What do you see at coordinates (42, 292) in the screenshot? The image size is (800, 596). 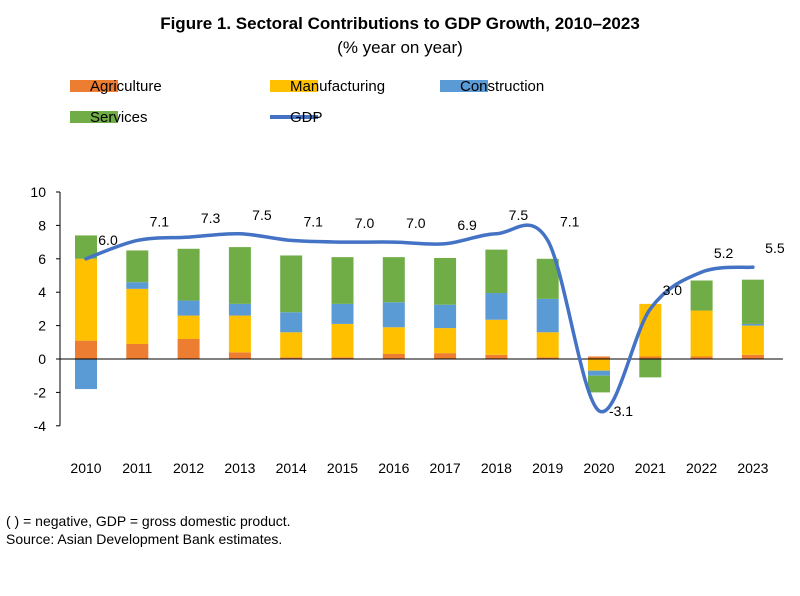 I see `y-tick-label: 4` at bounding box center [42, 292].